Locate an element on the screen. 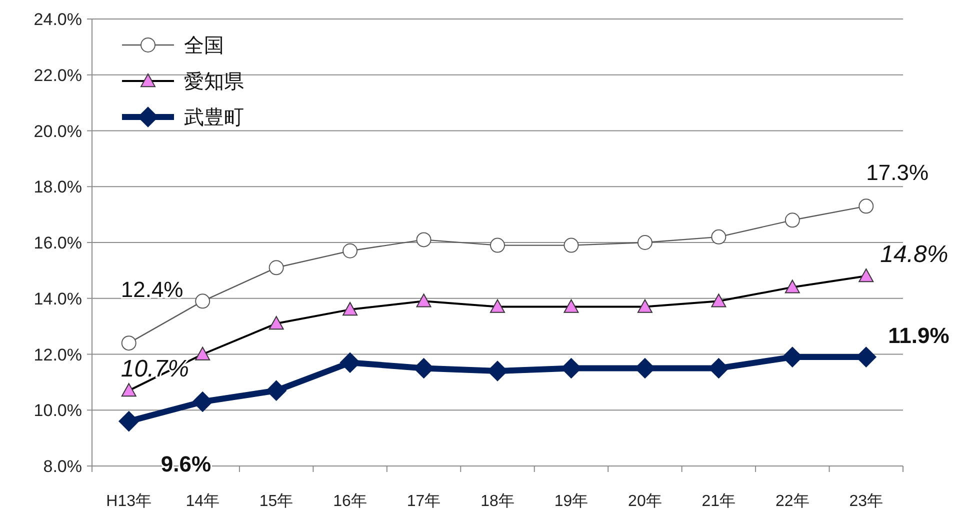 The height and width of the screenshot is (513, 968). y-tick-label: 18.0% is located at coordinates (58, 187).